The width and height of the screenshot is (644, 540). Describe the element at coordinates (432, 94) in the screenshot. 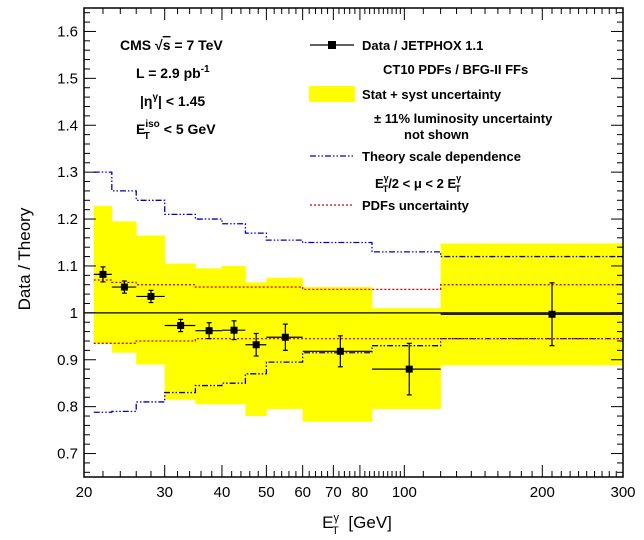

I see `legend-stat-syst-label: Stat + syst uncertainty` at that location.